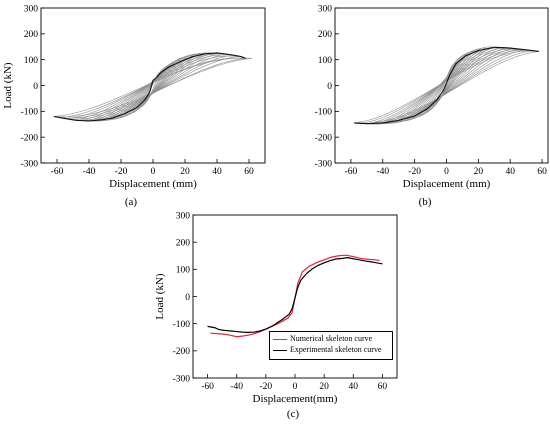 The image size is (550, 426). Describe the element at coordinates (207, 387) in the screenshot. I see `x-tick-label-c-0: -60` at that location.